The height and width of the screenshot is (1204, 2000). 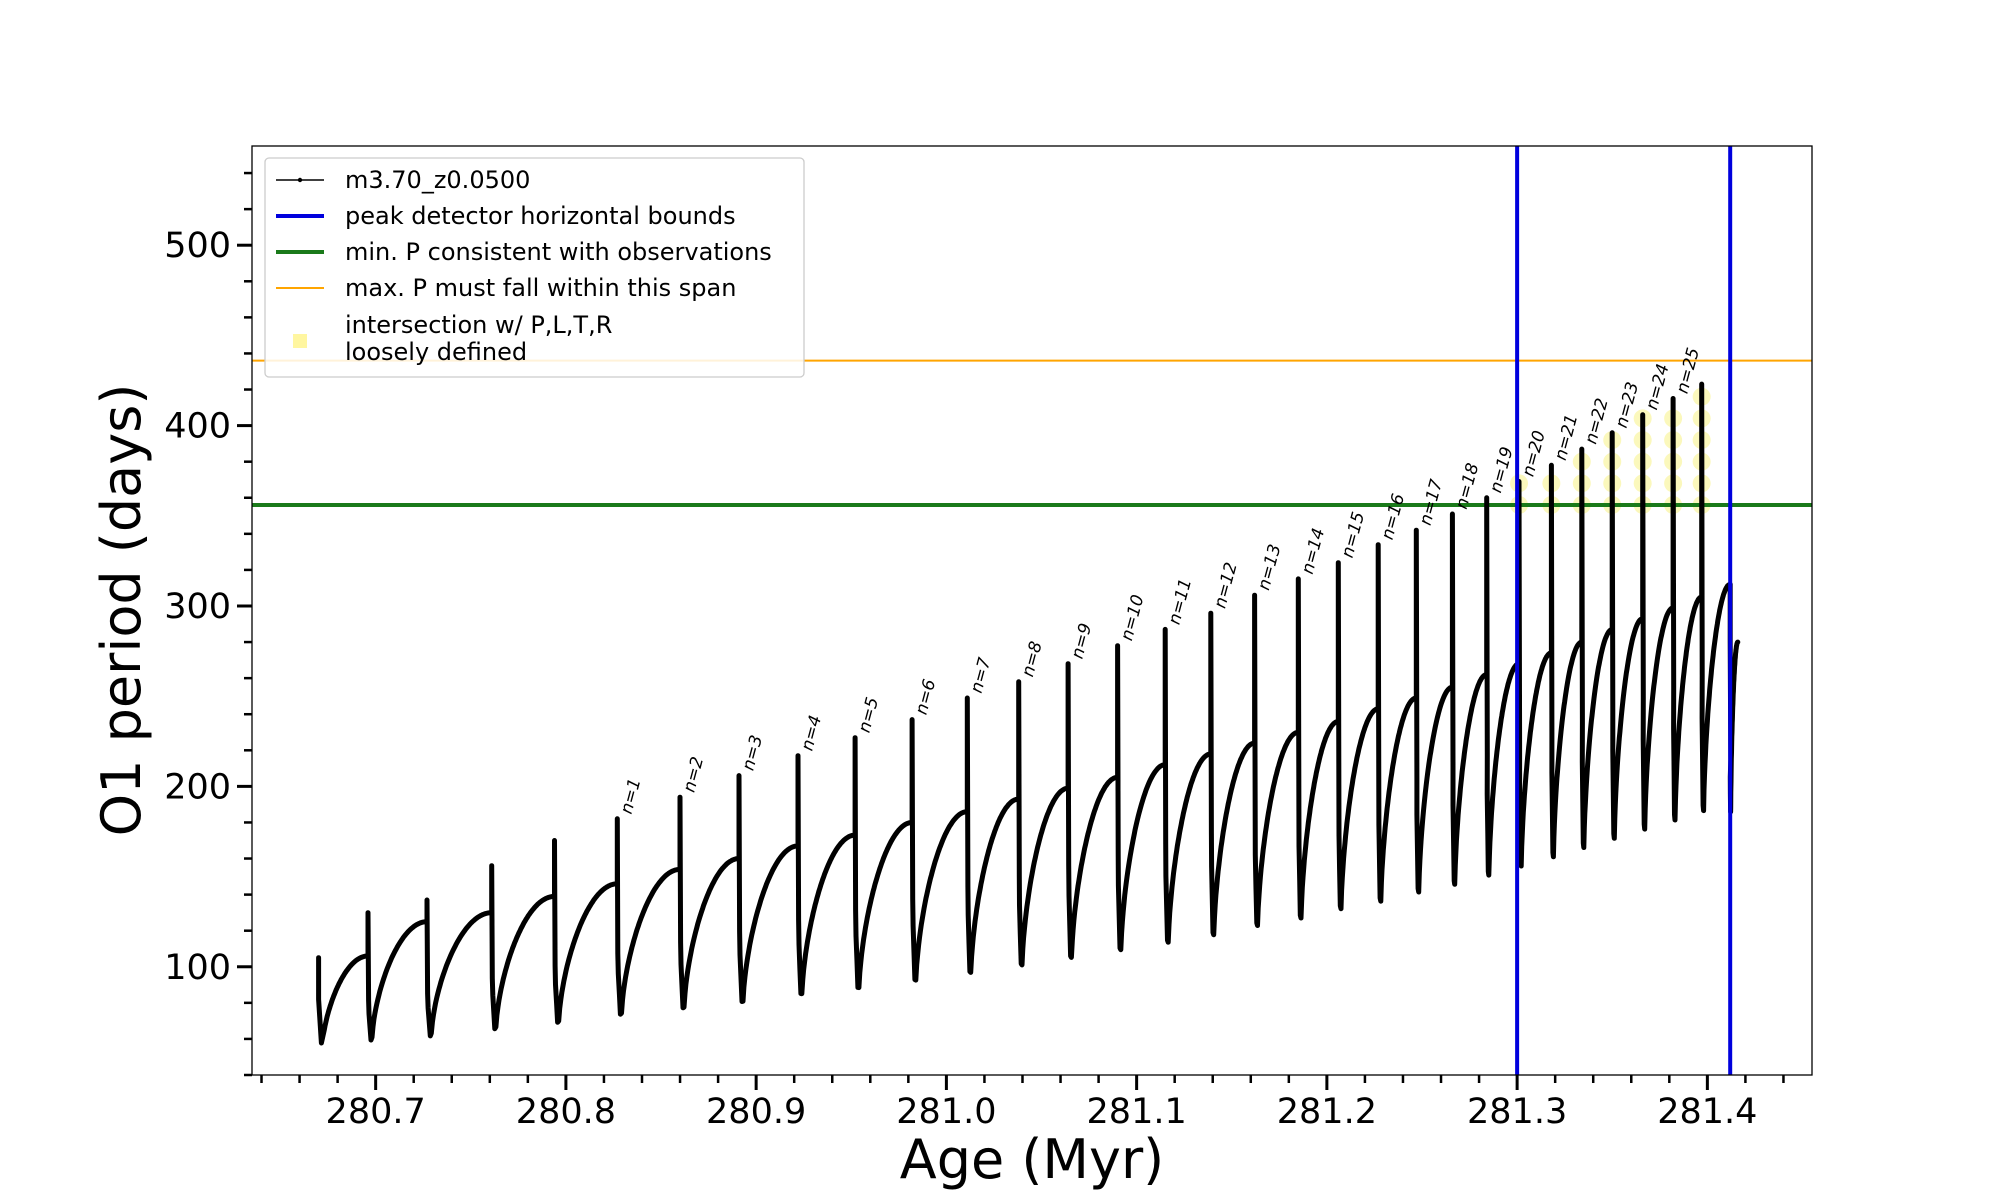 What do you see at coordinates (1032, 1159) in the screenshot?
I see `x-axis-label: Age (Myr)` at bounding box center [1032, 1159].